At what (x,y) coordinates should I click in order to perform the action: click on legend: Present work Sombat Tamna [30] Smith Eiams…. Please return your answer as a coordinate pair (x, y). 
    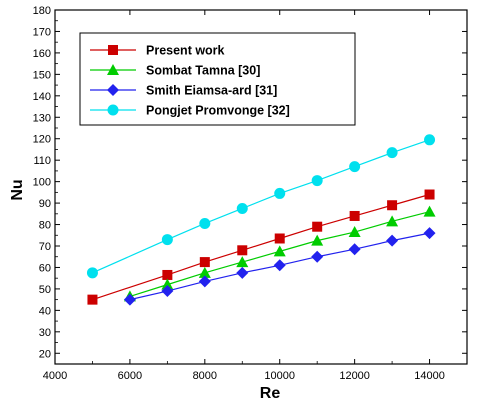
    Looking at the image, I should click on (217, 79).